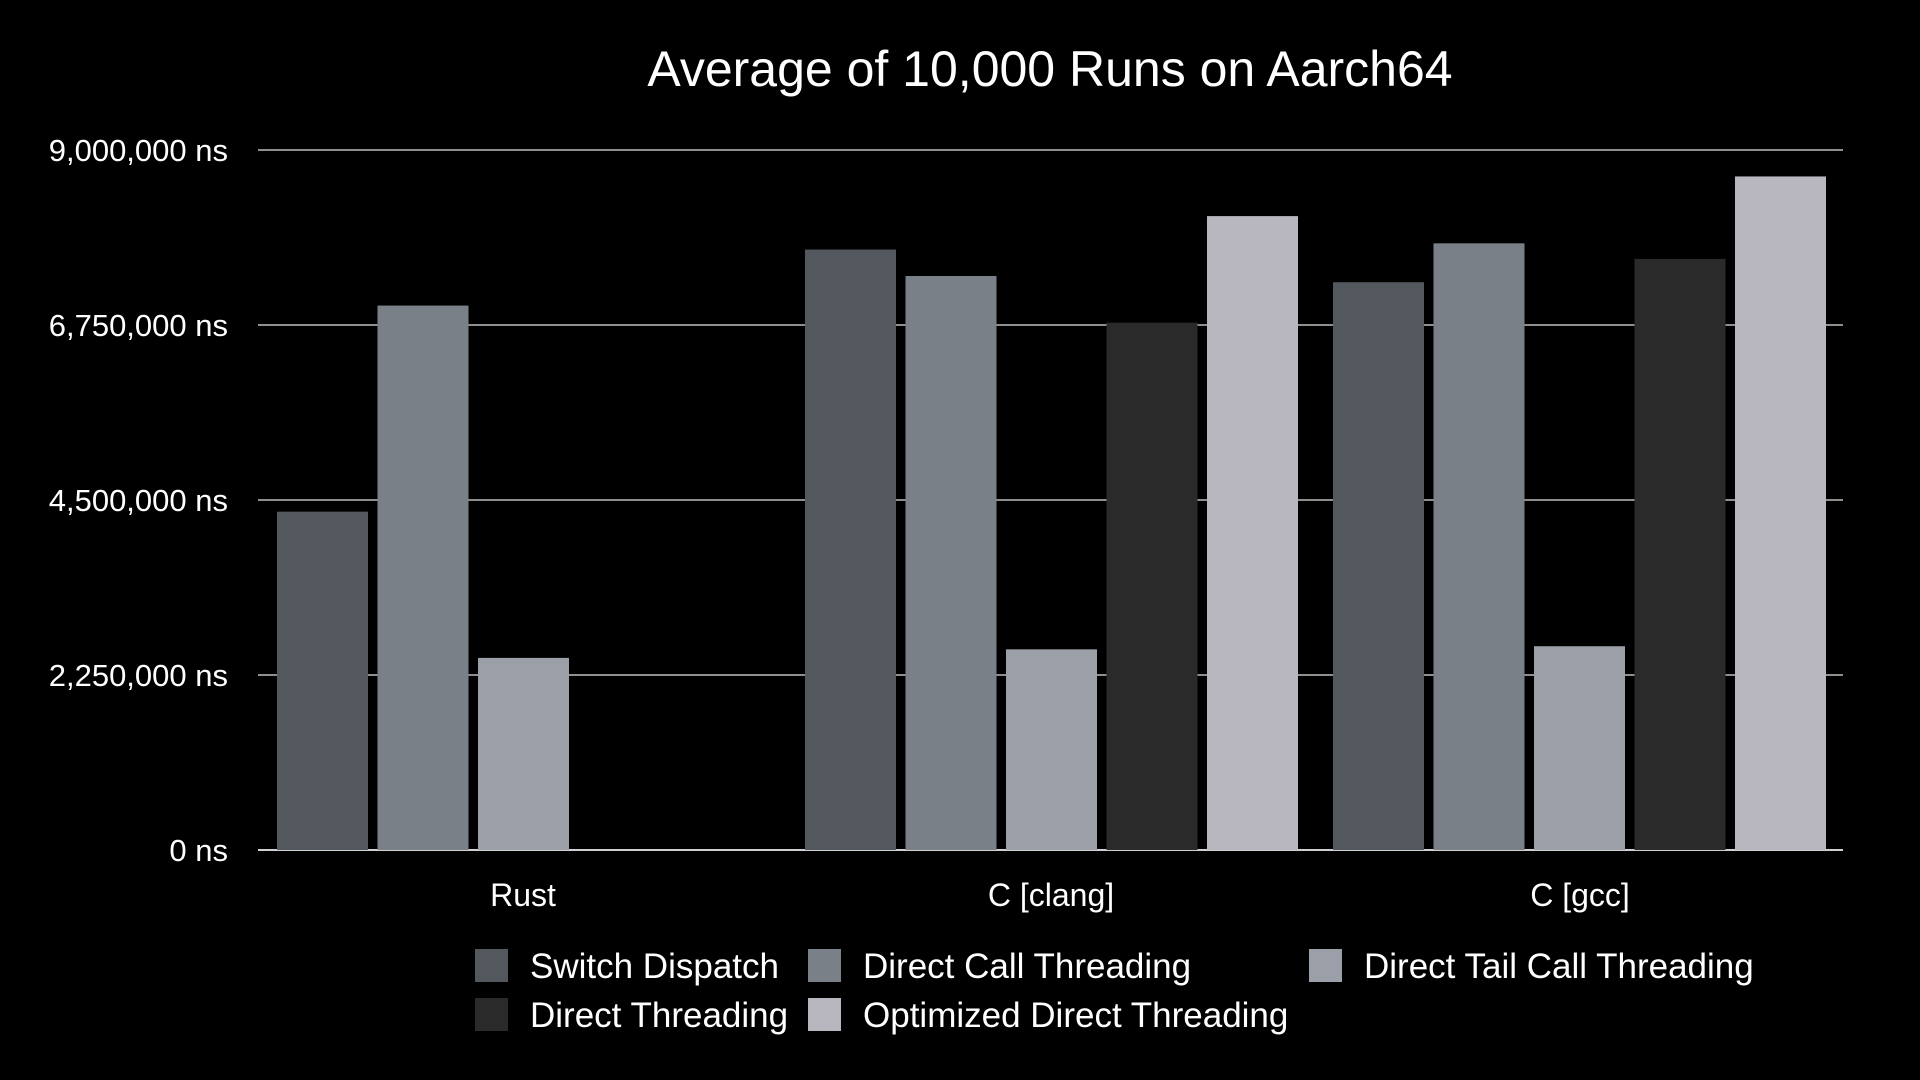 The image size is (1920, 1080). What do you see at coordinates (1580, 895) in the screenshot?
I see `x-category-label: C [gcc]` at bounding box center [1580, 895].